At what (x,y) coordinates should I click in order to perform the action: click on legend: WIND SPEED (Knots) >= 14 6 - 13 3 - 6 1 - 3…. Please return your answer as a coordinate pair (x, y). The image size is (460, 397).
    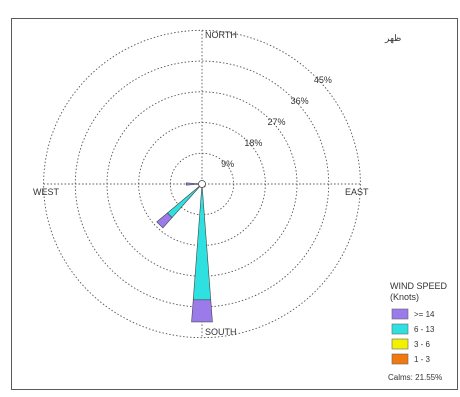
    Looking at the image, I should click on (418, 331).